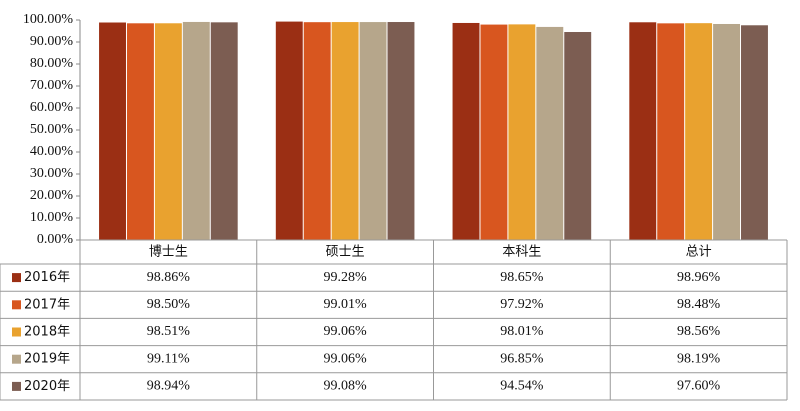  I want to click on table-value: 98.94%, so click(169, 386).